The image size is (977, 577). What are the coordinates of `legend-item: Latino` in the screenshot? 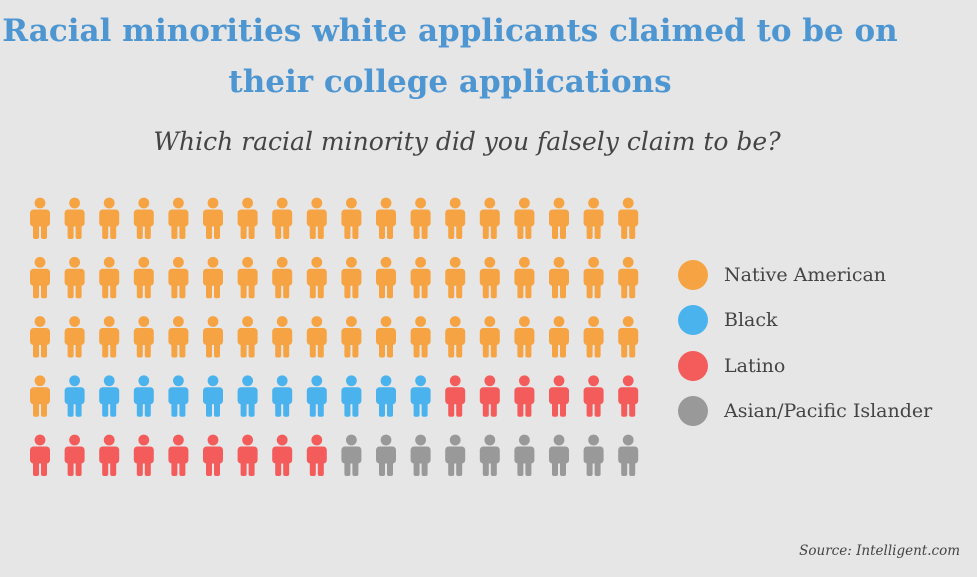 It's located at (805, 366).